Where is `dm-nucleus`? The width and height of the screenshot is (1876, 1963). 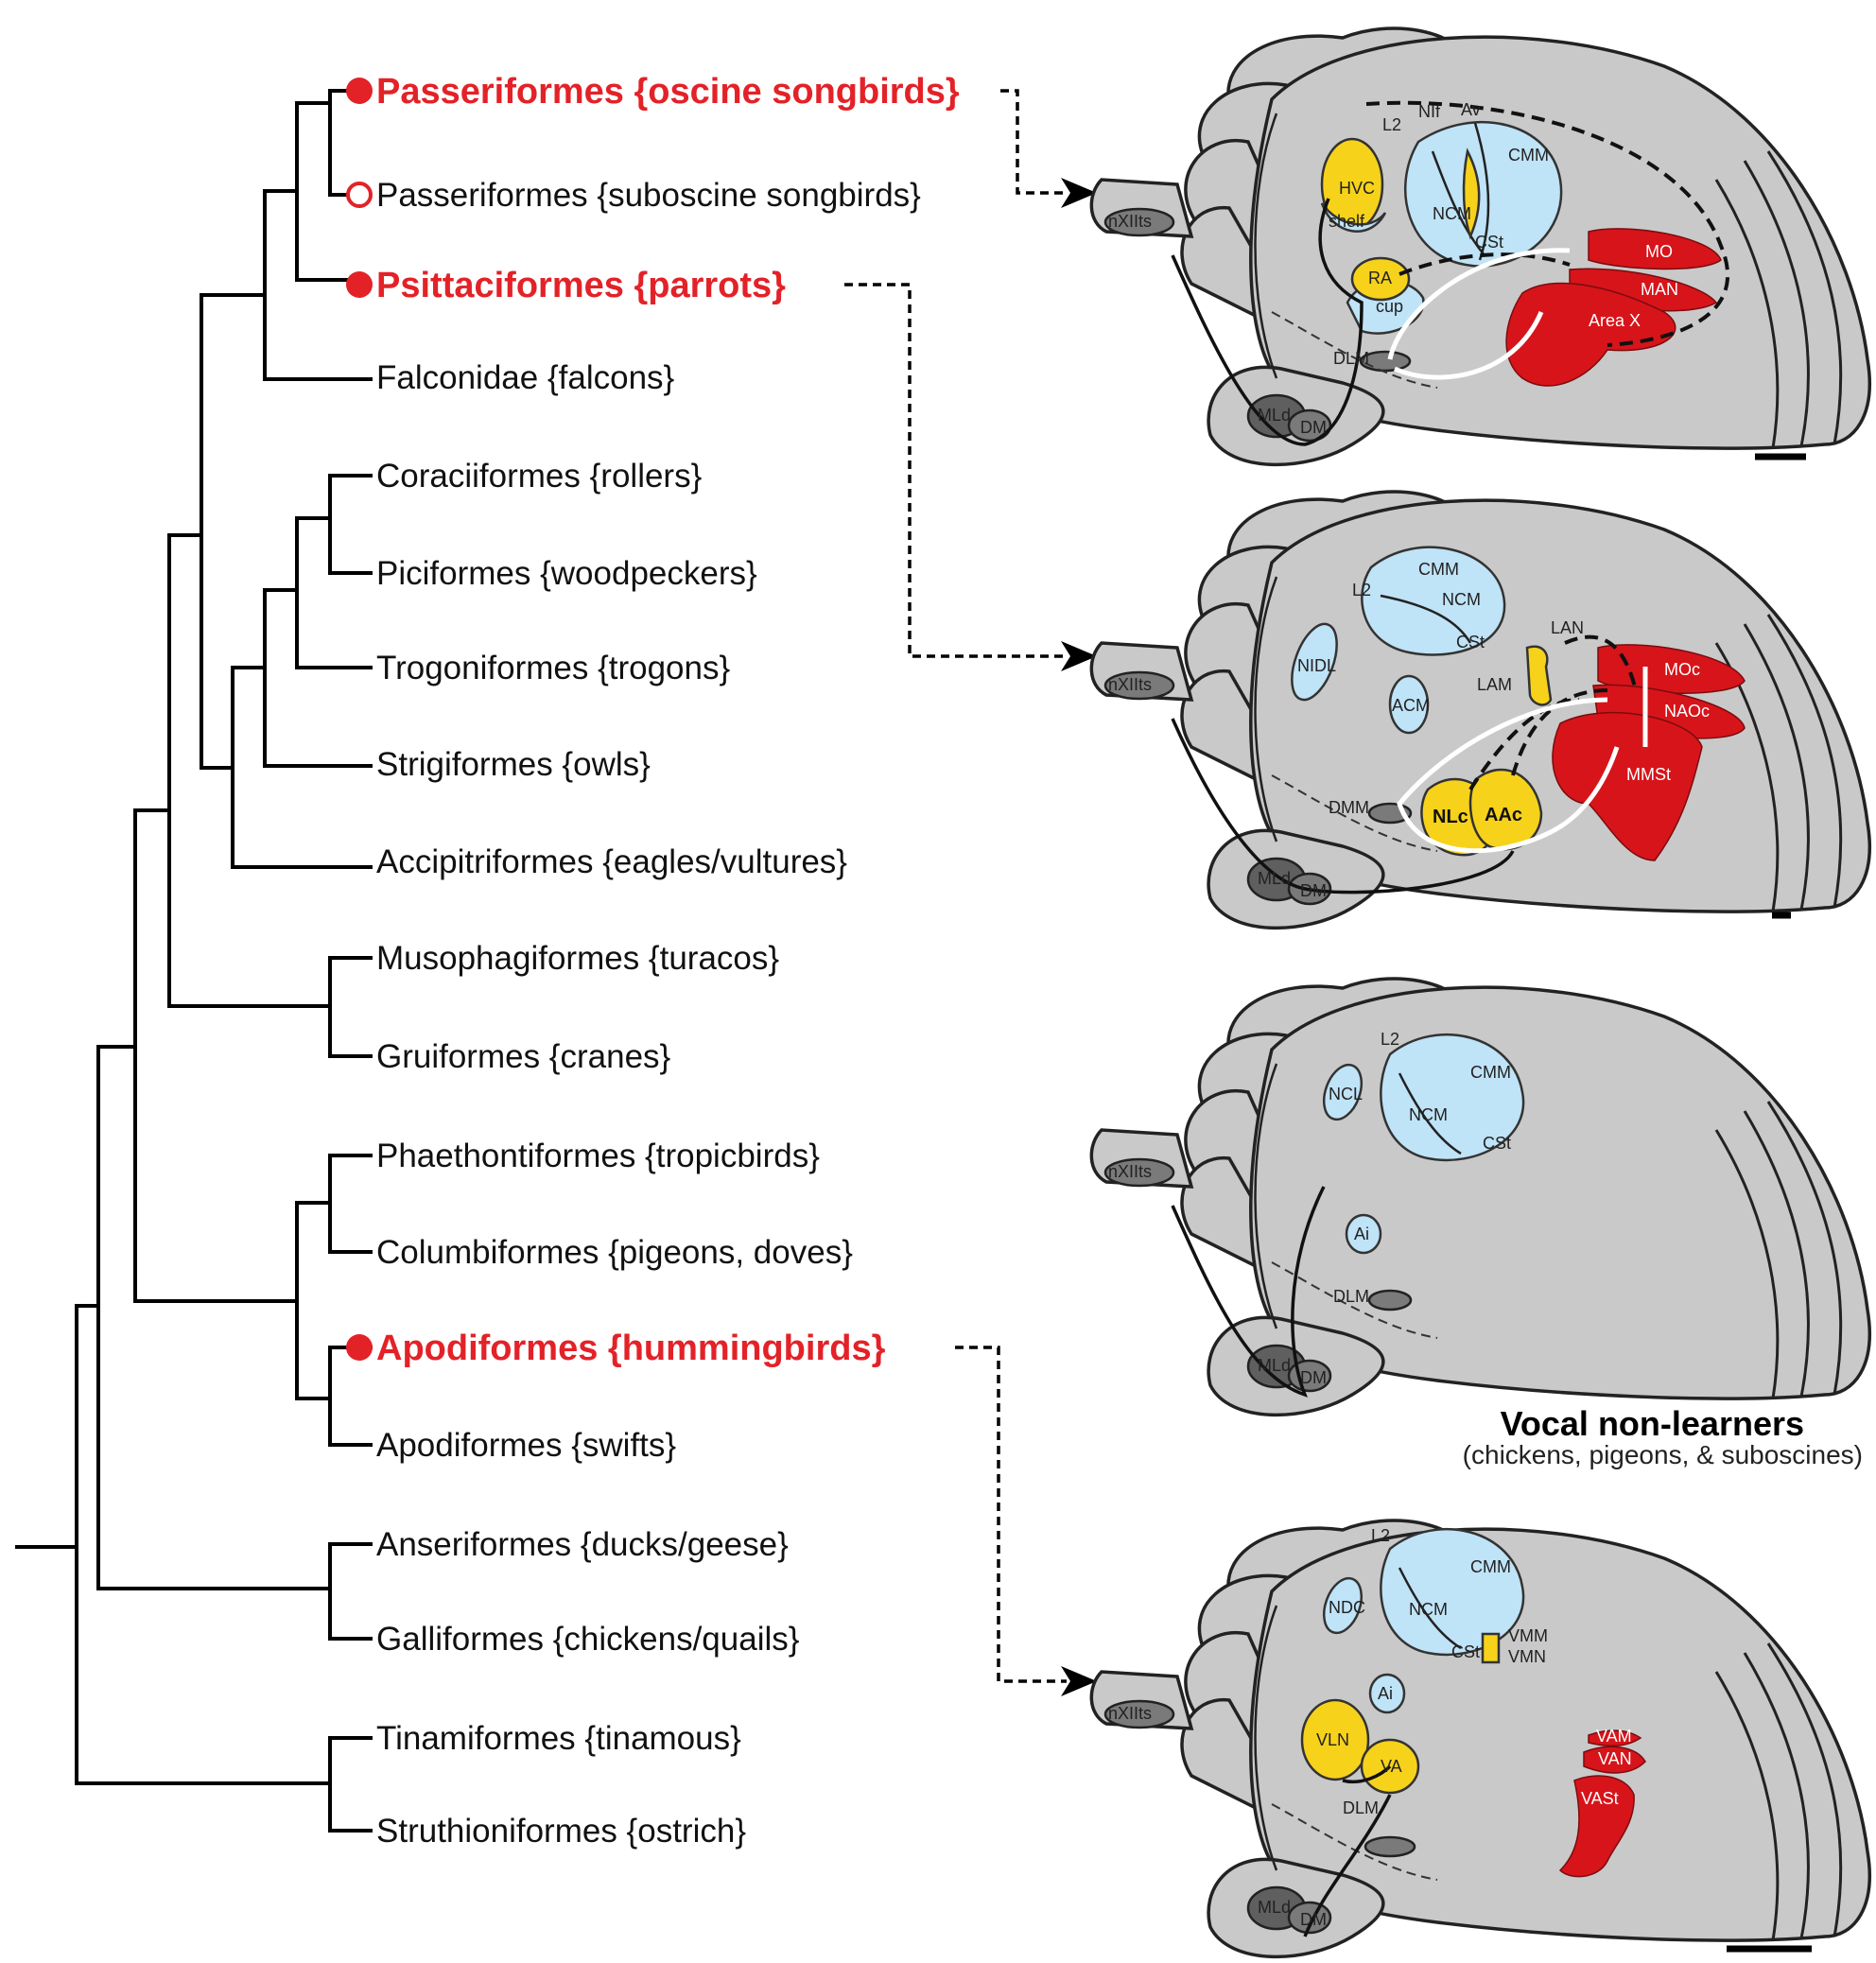
dm-nucleus is located at coordinates (1309, 425).